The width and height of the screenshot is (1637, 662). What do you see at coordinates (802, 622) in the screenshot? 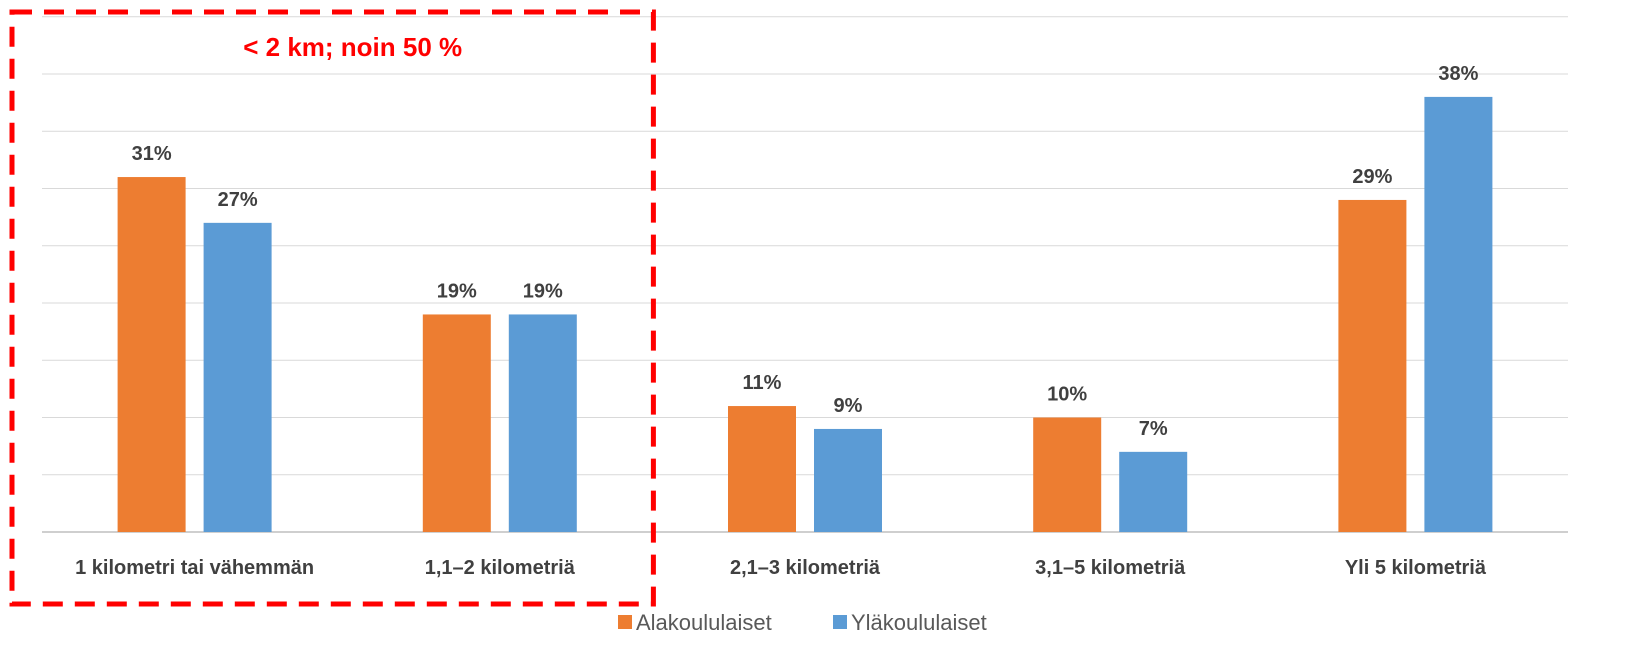
I see `legend: Alakoululaiset Yläkoululaiset` at bounding box center [802, 622].